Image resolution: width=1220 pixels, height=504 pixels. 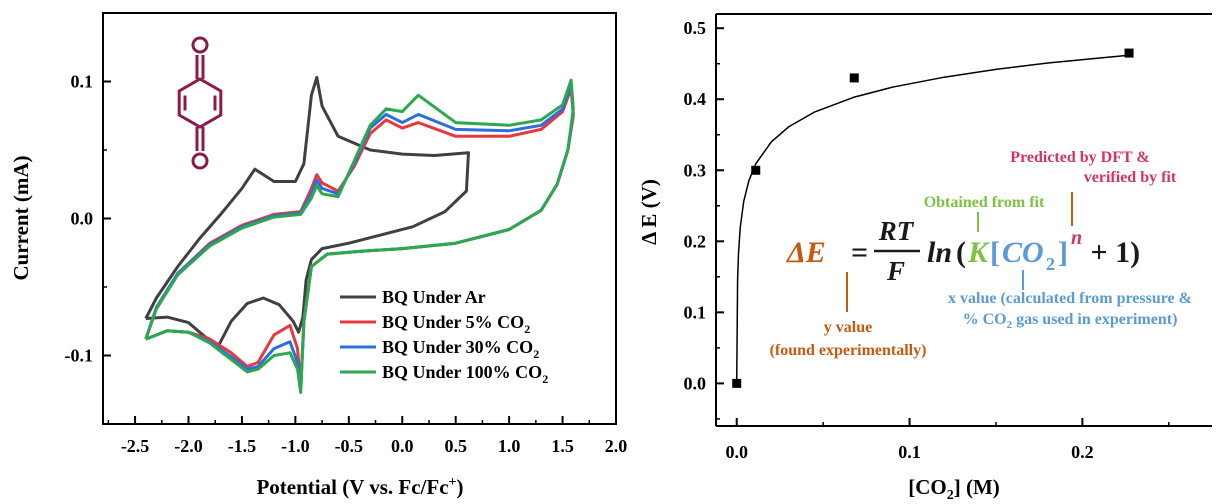 What do you see at coordinates (1111, 252) in the screenshot?
I see `equation-plus-one: + 1)` at bounding box center [1111, 252].